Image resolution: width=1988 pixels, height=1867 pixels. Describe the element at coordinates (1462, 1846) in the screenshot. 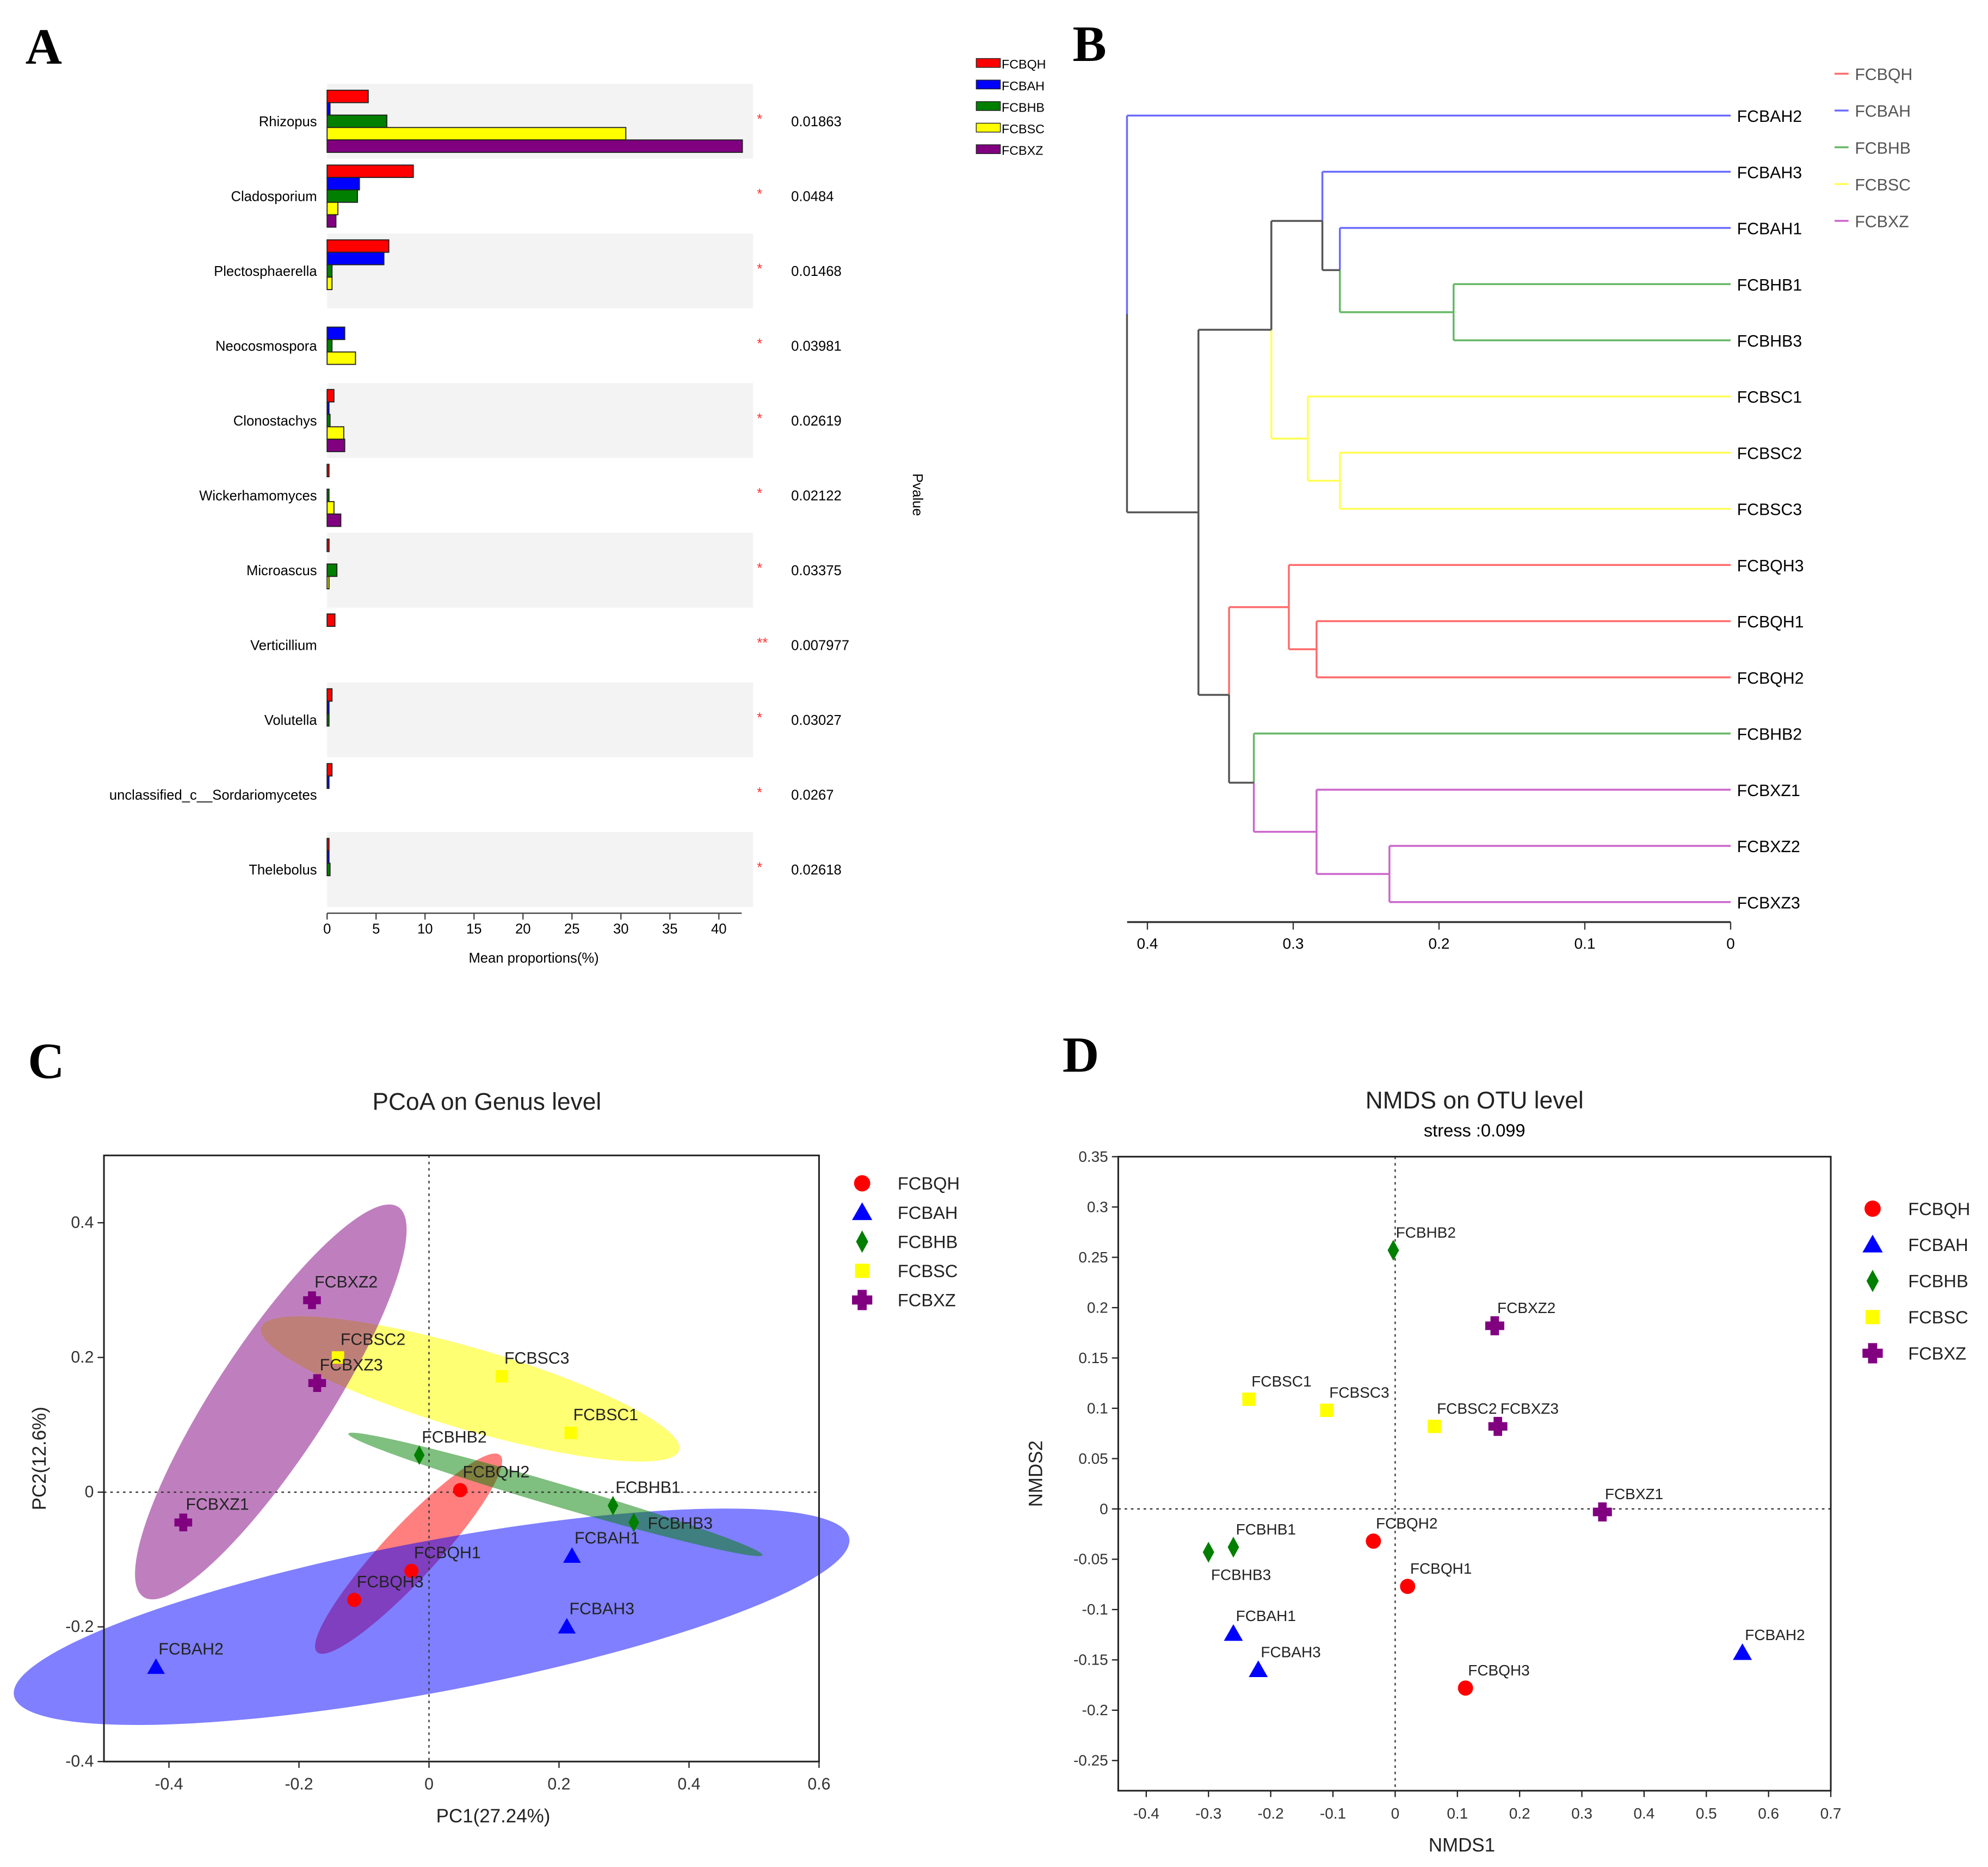

I see `x-axis-label: NMDS1` at that location.